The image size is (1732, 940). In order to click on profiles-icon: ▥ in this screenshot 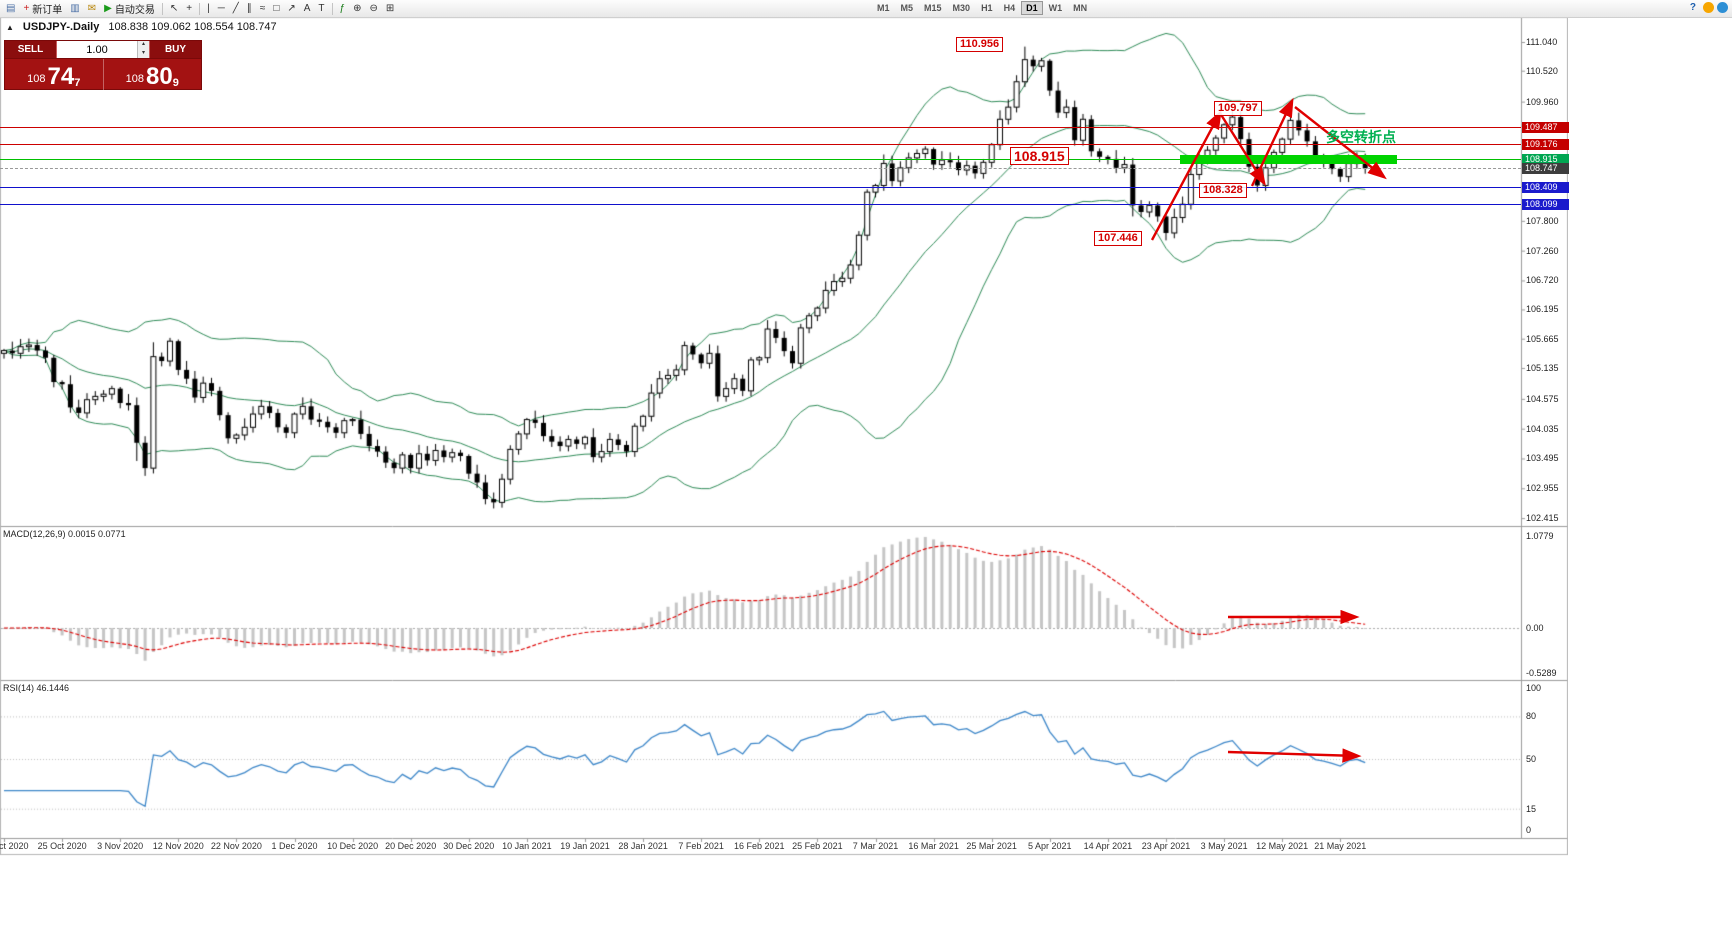, I will do `click(74, 8)`.